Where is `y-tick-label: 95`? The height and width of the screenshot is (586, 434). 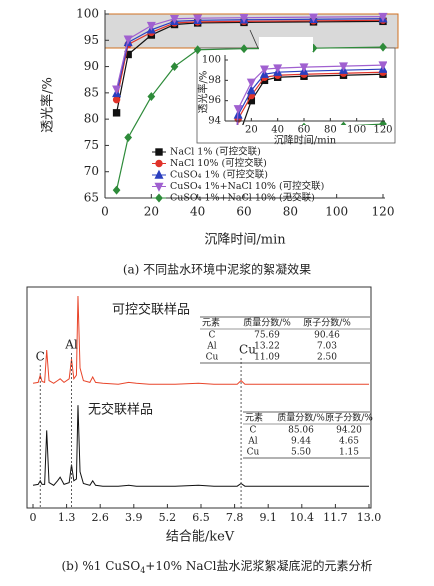 y-tick-label: 95 is located at coordinates (91, 40).